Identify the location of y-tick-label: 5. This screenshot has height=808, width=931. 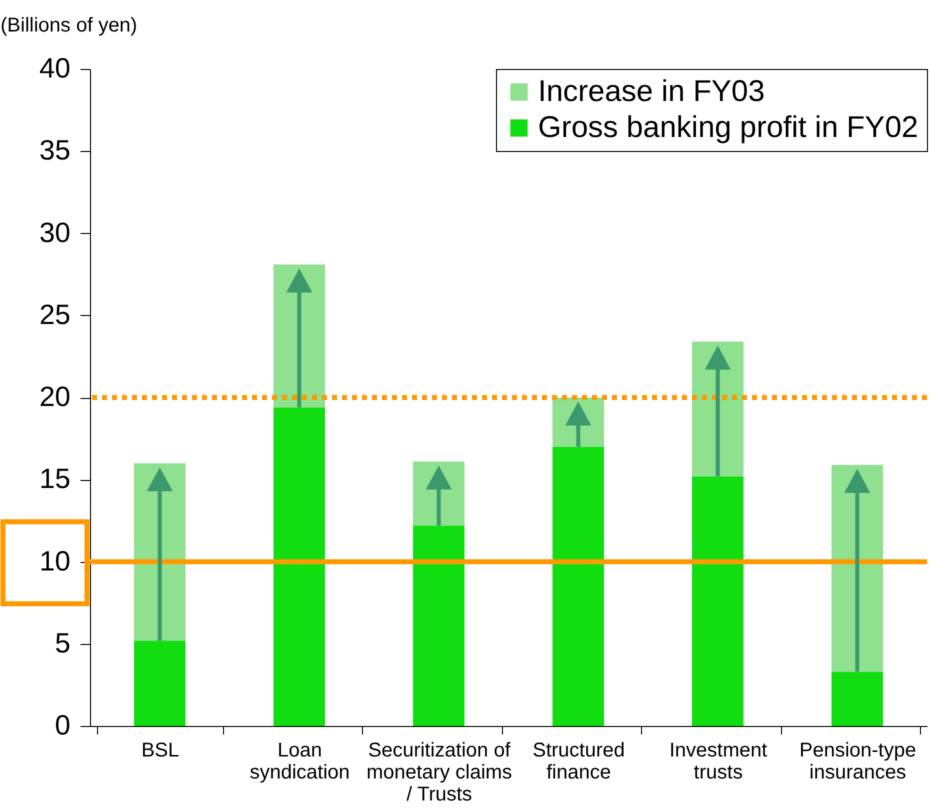
(62, 642).